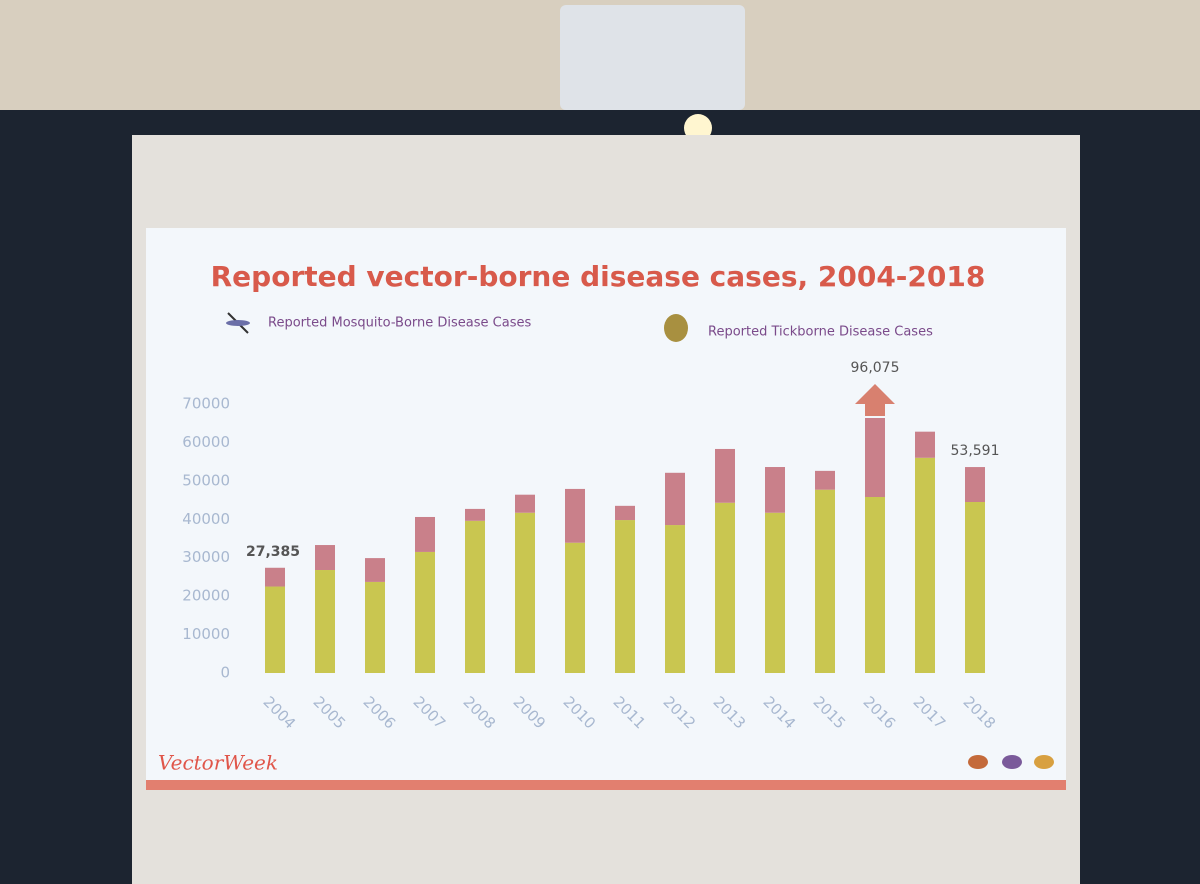 The height and width of the screenshot is (884, 1200). What do you see at coordinates (206, 596) in the screenshot?
I see `y-tick-label: 20000` at bounding box center [206, 596].